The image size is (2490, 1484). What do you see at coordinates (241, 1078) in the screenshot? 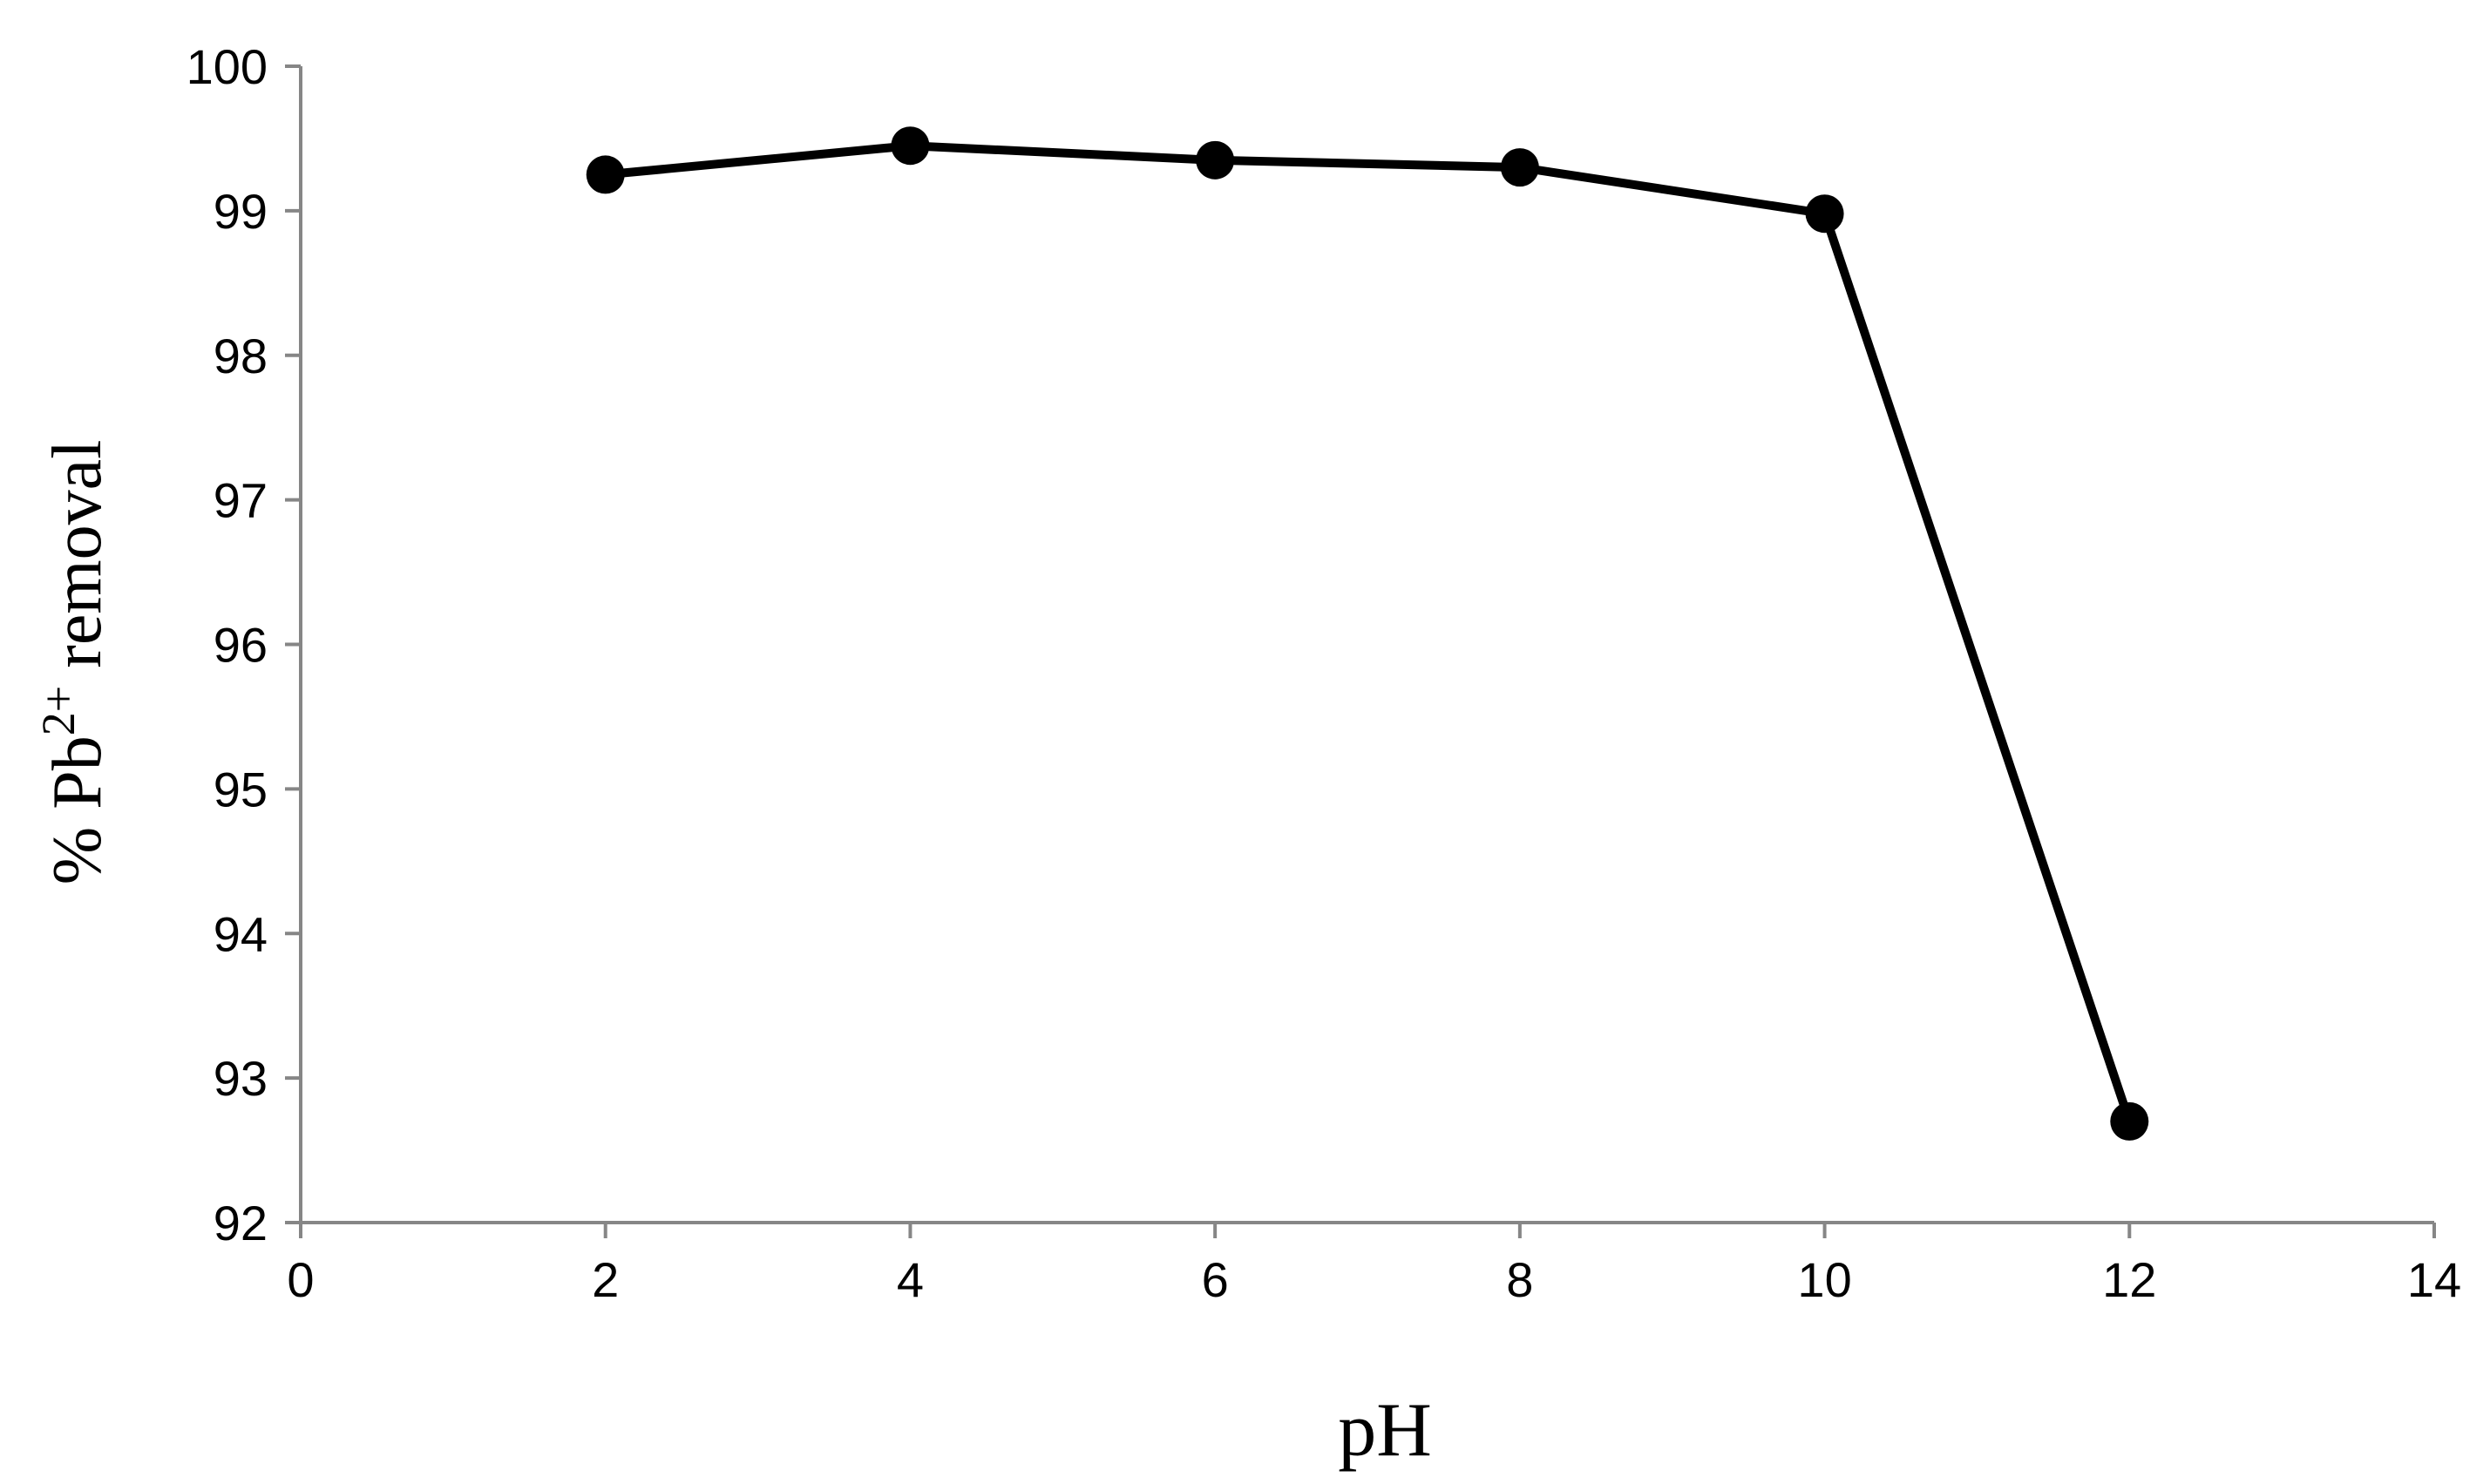
I see `y-tick-label: 93` at bounding box center [241, 1078].